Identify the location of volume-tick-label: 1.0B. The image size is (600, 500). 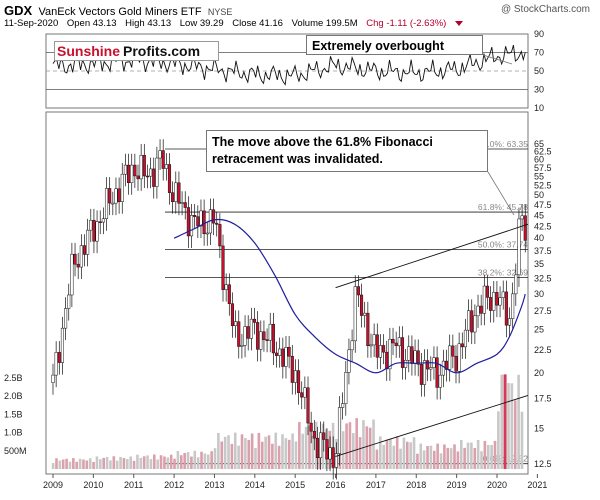
(13, 433).